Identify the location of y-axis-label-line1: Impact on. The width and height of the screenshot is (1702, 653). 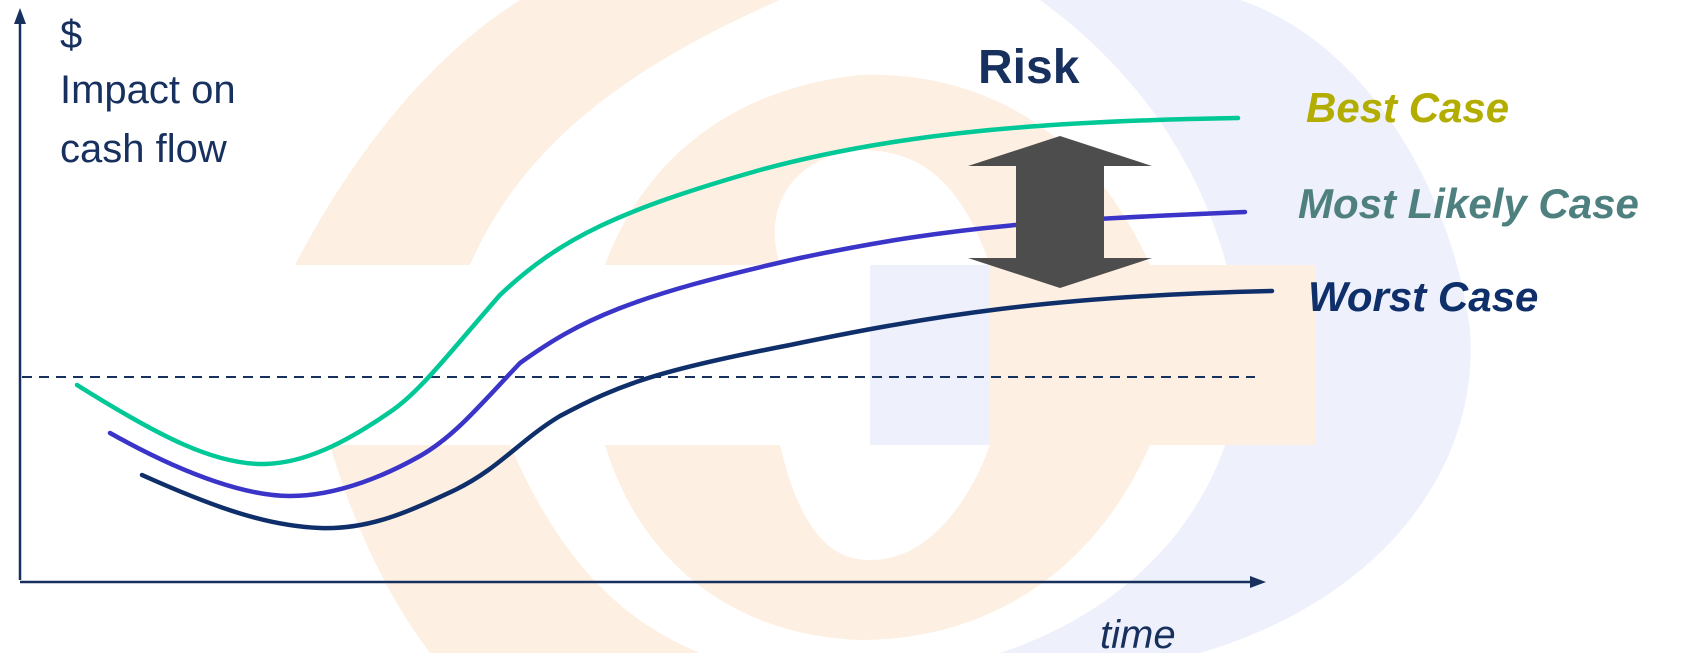
(148, 90).